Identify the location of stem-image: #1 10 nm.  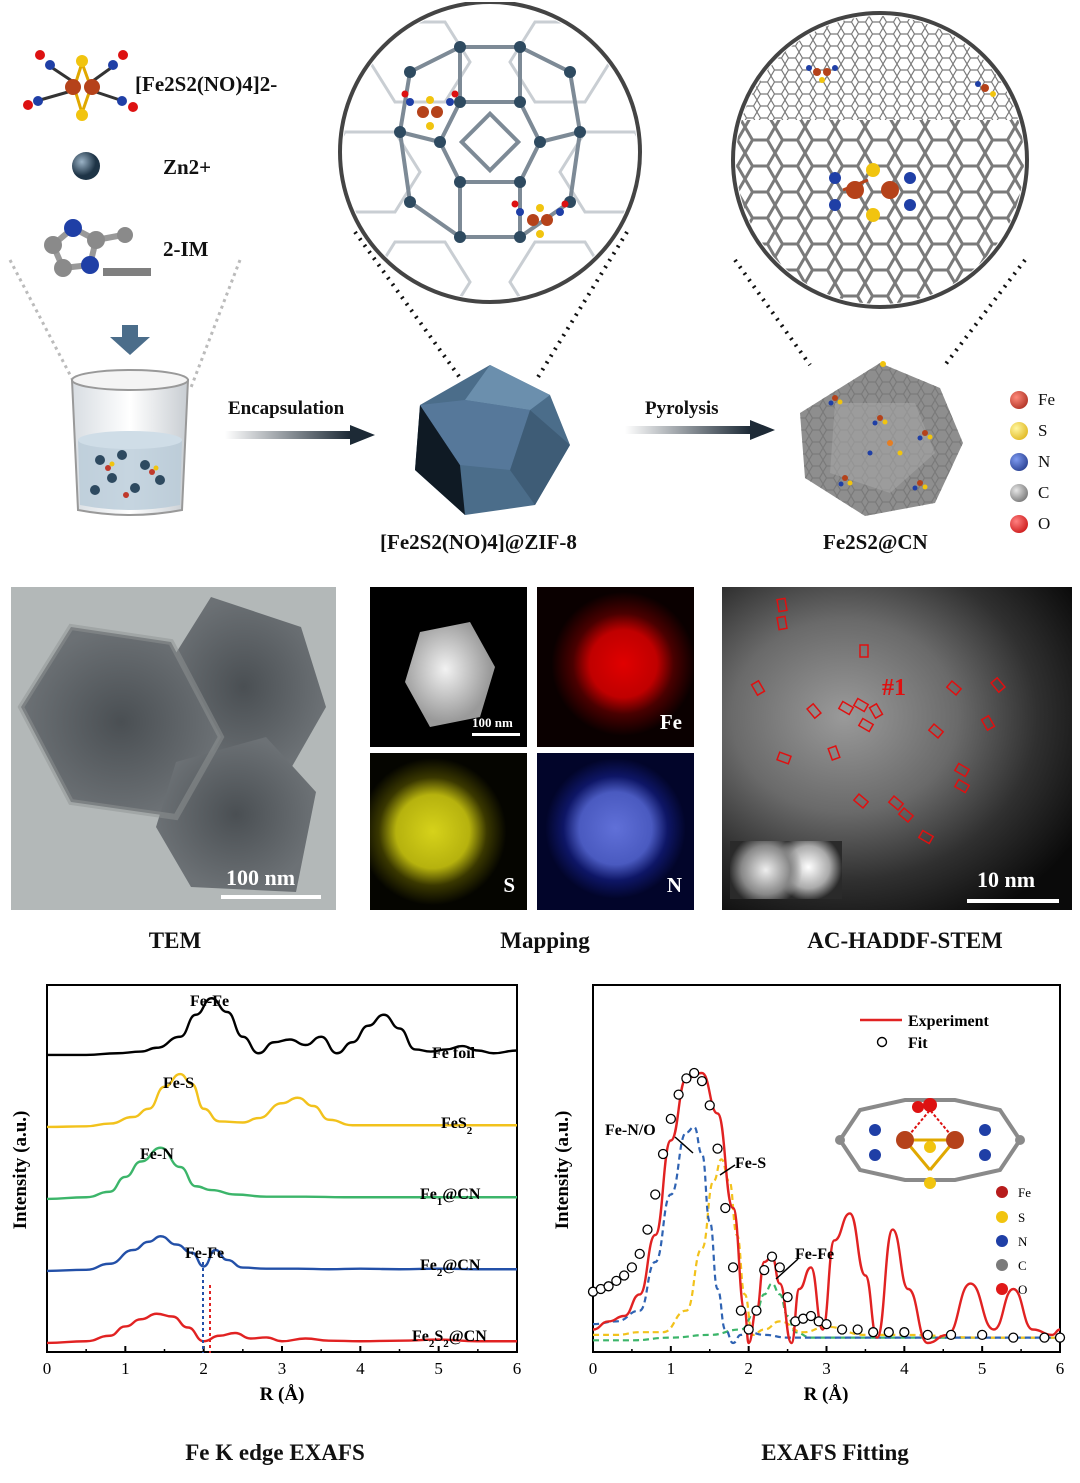
(897, 748).